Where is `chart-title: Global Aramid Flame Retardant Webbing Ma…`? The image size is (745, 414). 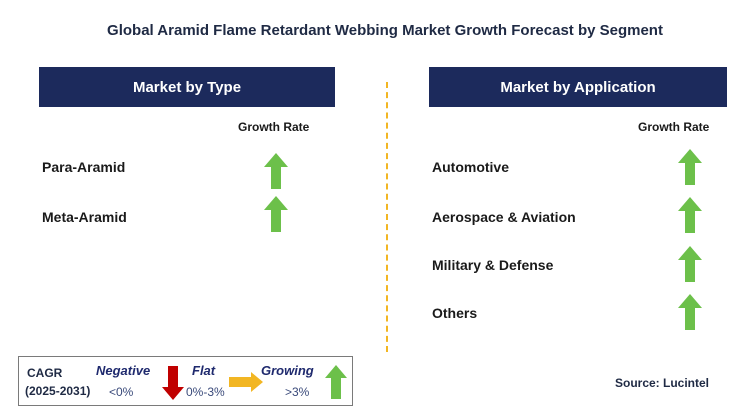 chart-title: Global Aramid Flame Retardant Webbing Ma… is located at coordinates (385, 30).